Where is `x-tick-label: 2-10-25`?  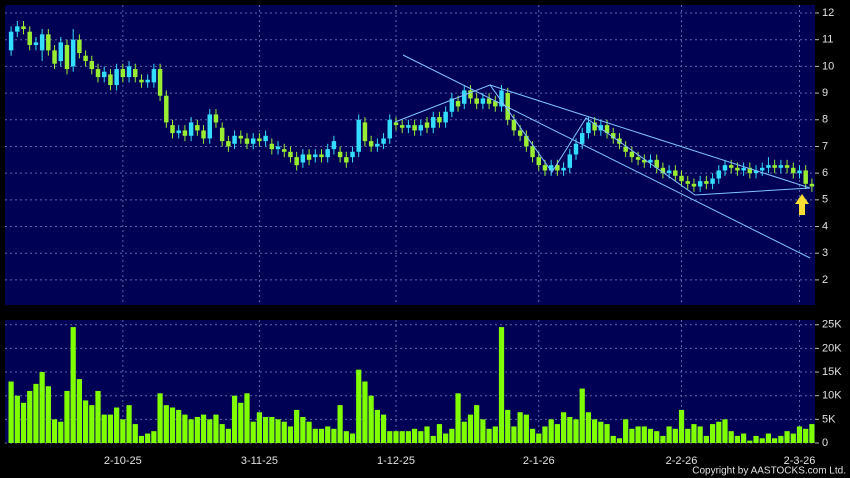 x-tick-label: 2-10-25 is located at coordinates (123, 461).